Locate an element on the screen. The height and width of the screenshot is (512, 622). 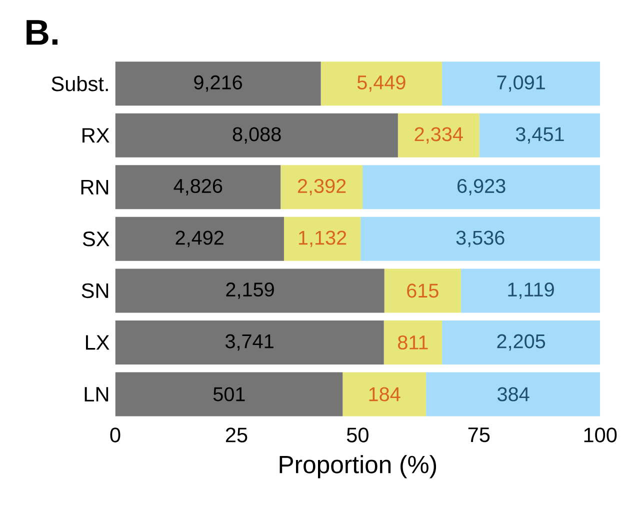
x-tick-label: 25 is located at coordinates (237, 435).